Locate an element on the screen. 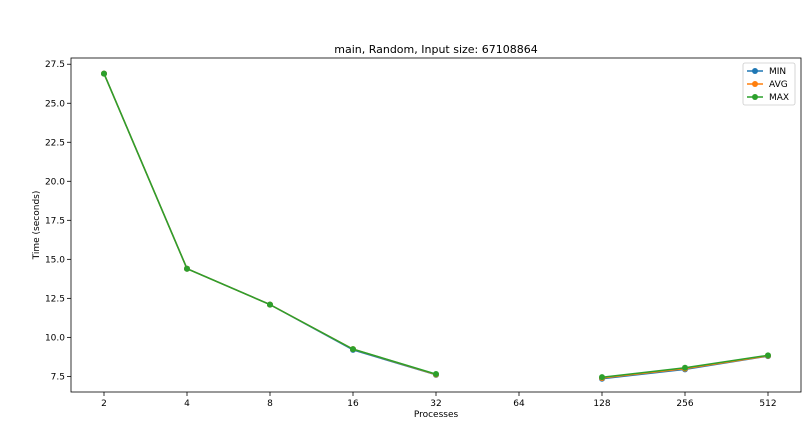 Image resolution: width=812 pixels, height=425 pixels. y-tick-label: 17.5 is located at coordinates (55, 221).